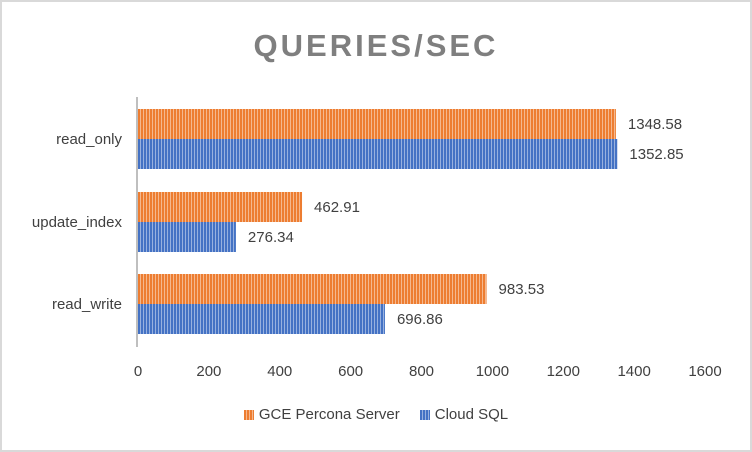 This screenshot has height=452, width=752. I want to click on category-label: read_write, so click(87, 304).